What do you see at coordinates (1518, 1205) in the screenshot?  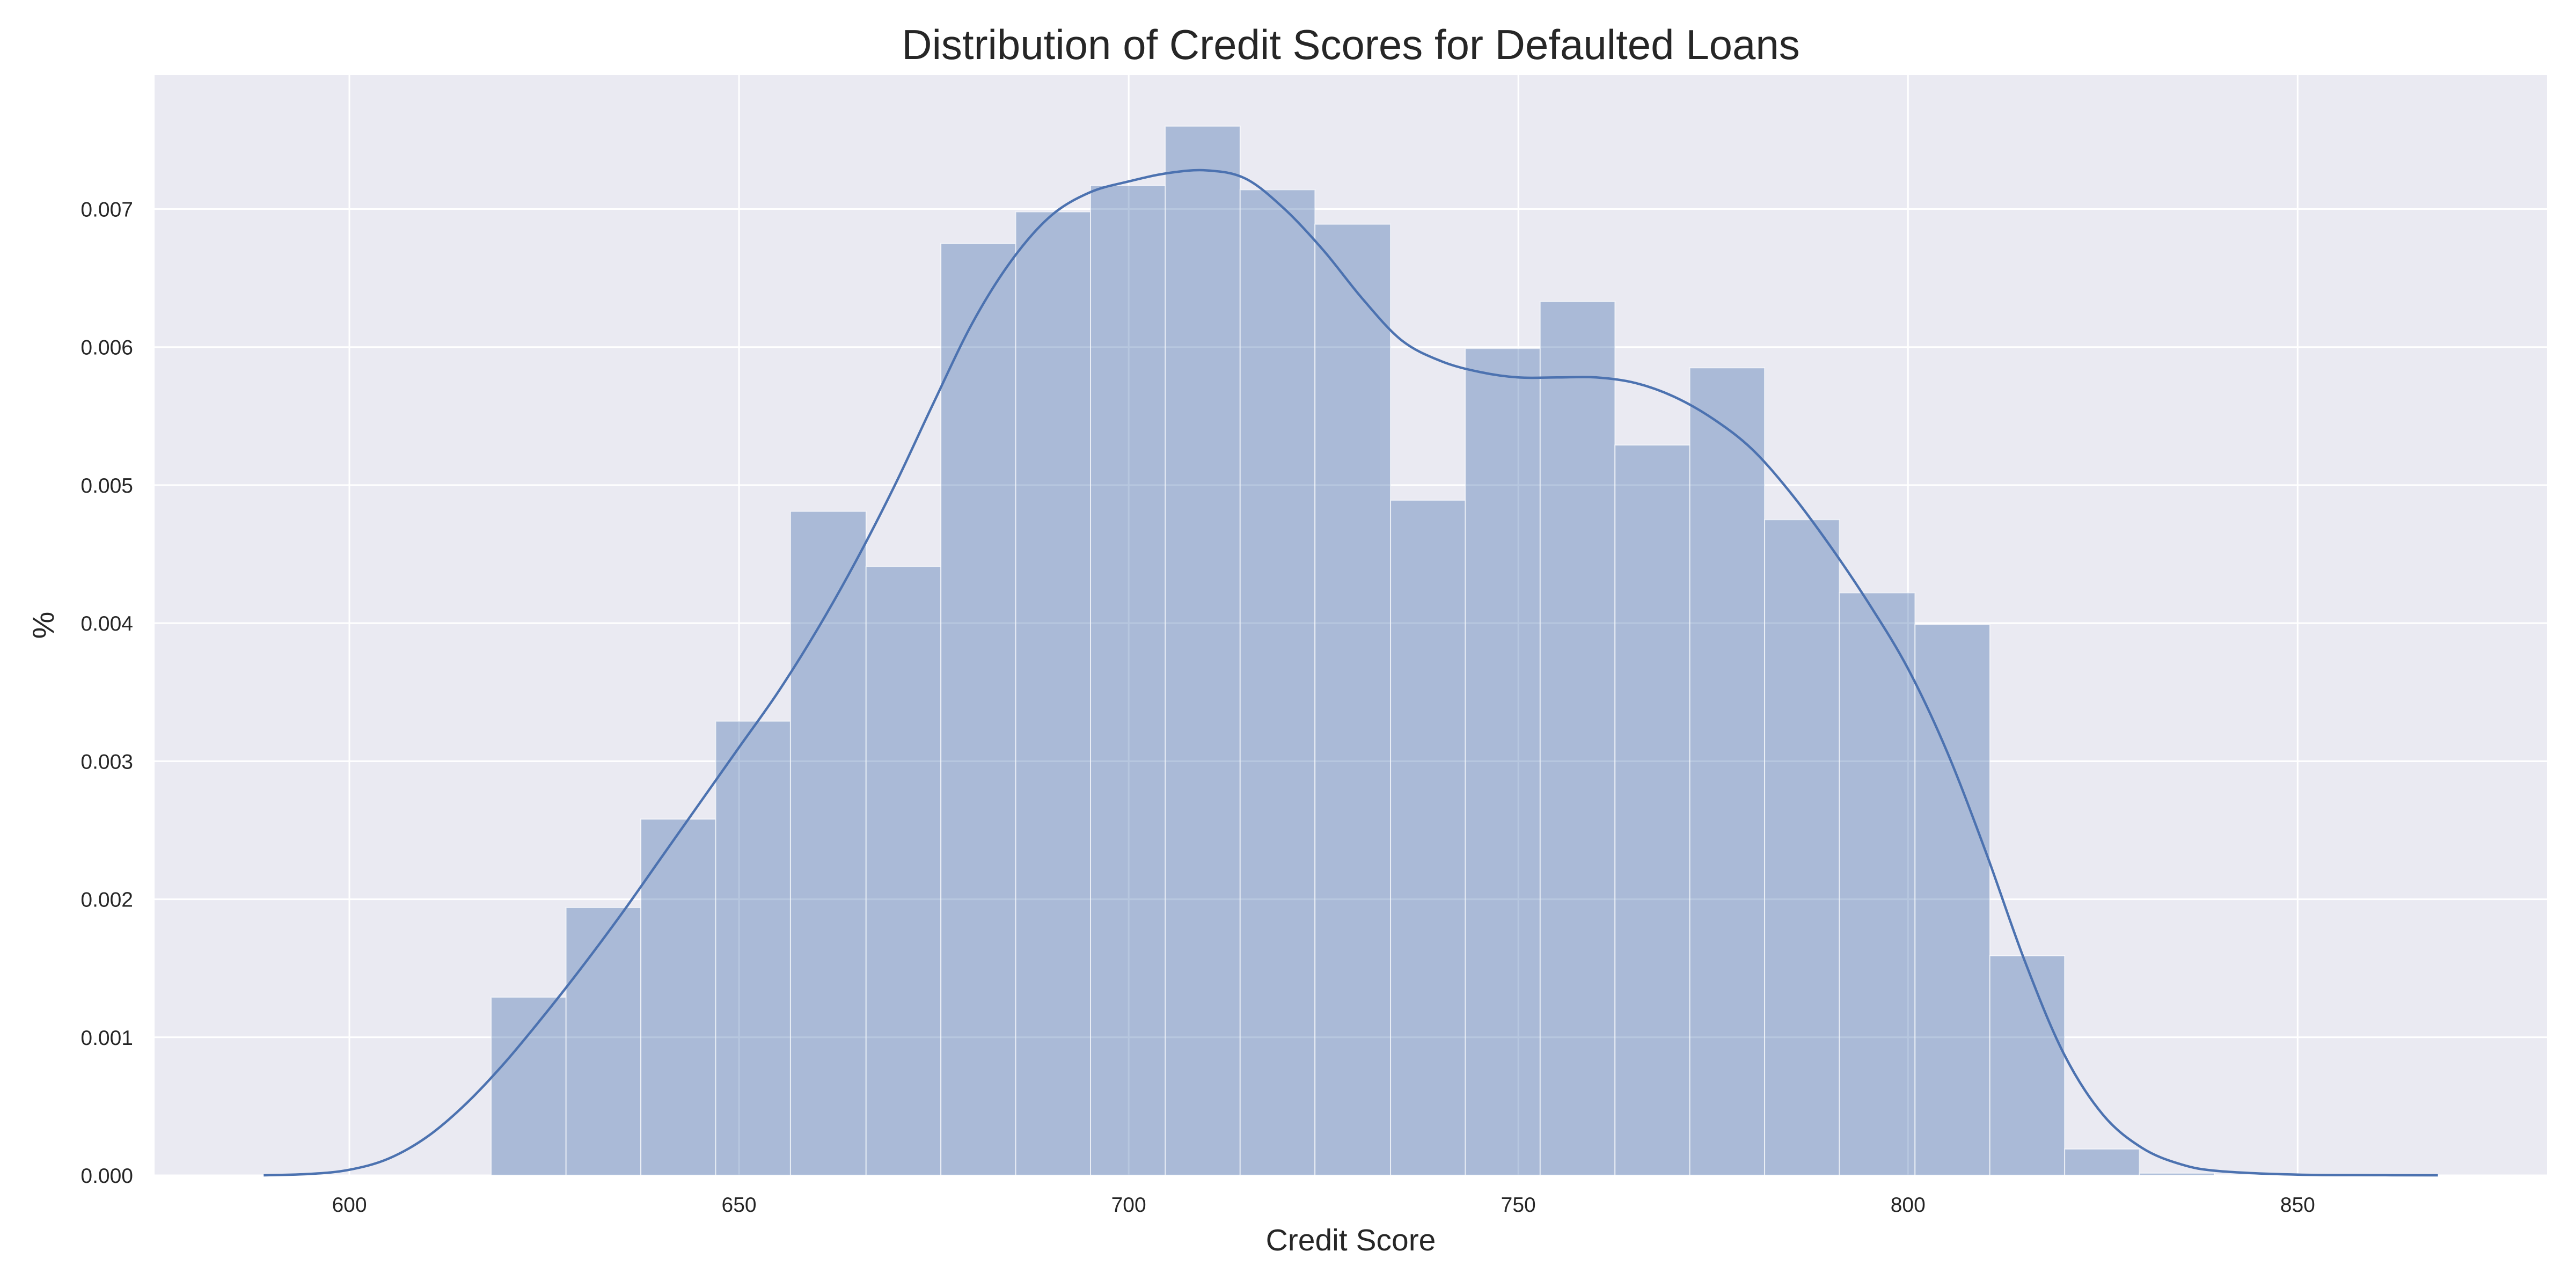 I see `x-tick-label: 750` at bounding box center [1518, 1205].